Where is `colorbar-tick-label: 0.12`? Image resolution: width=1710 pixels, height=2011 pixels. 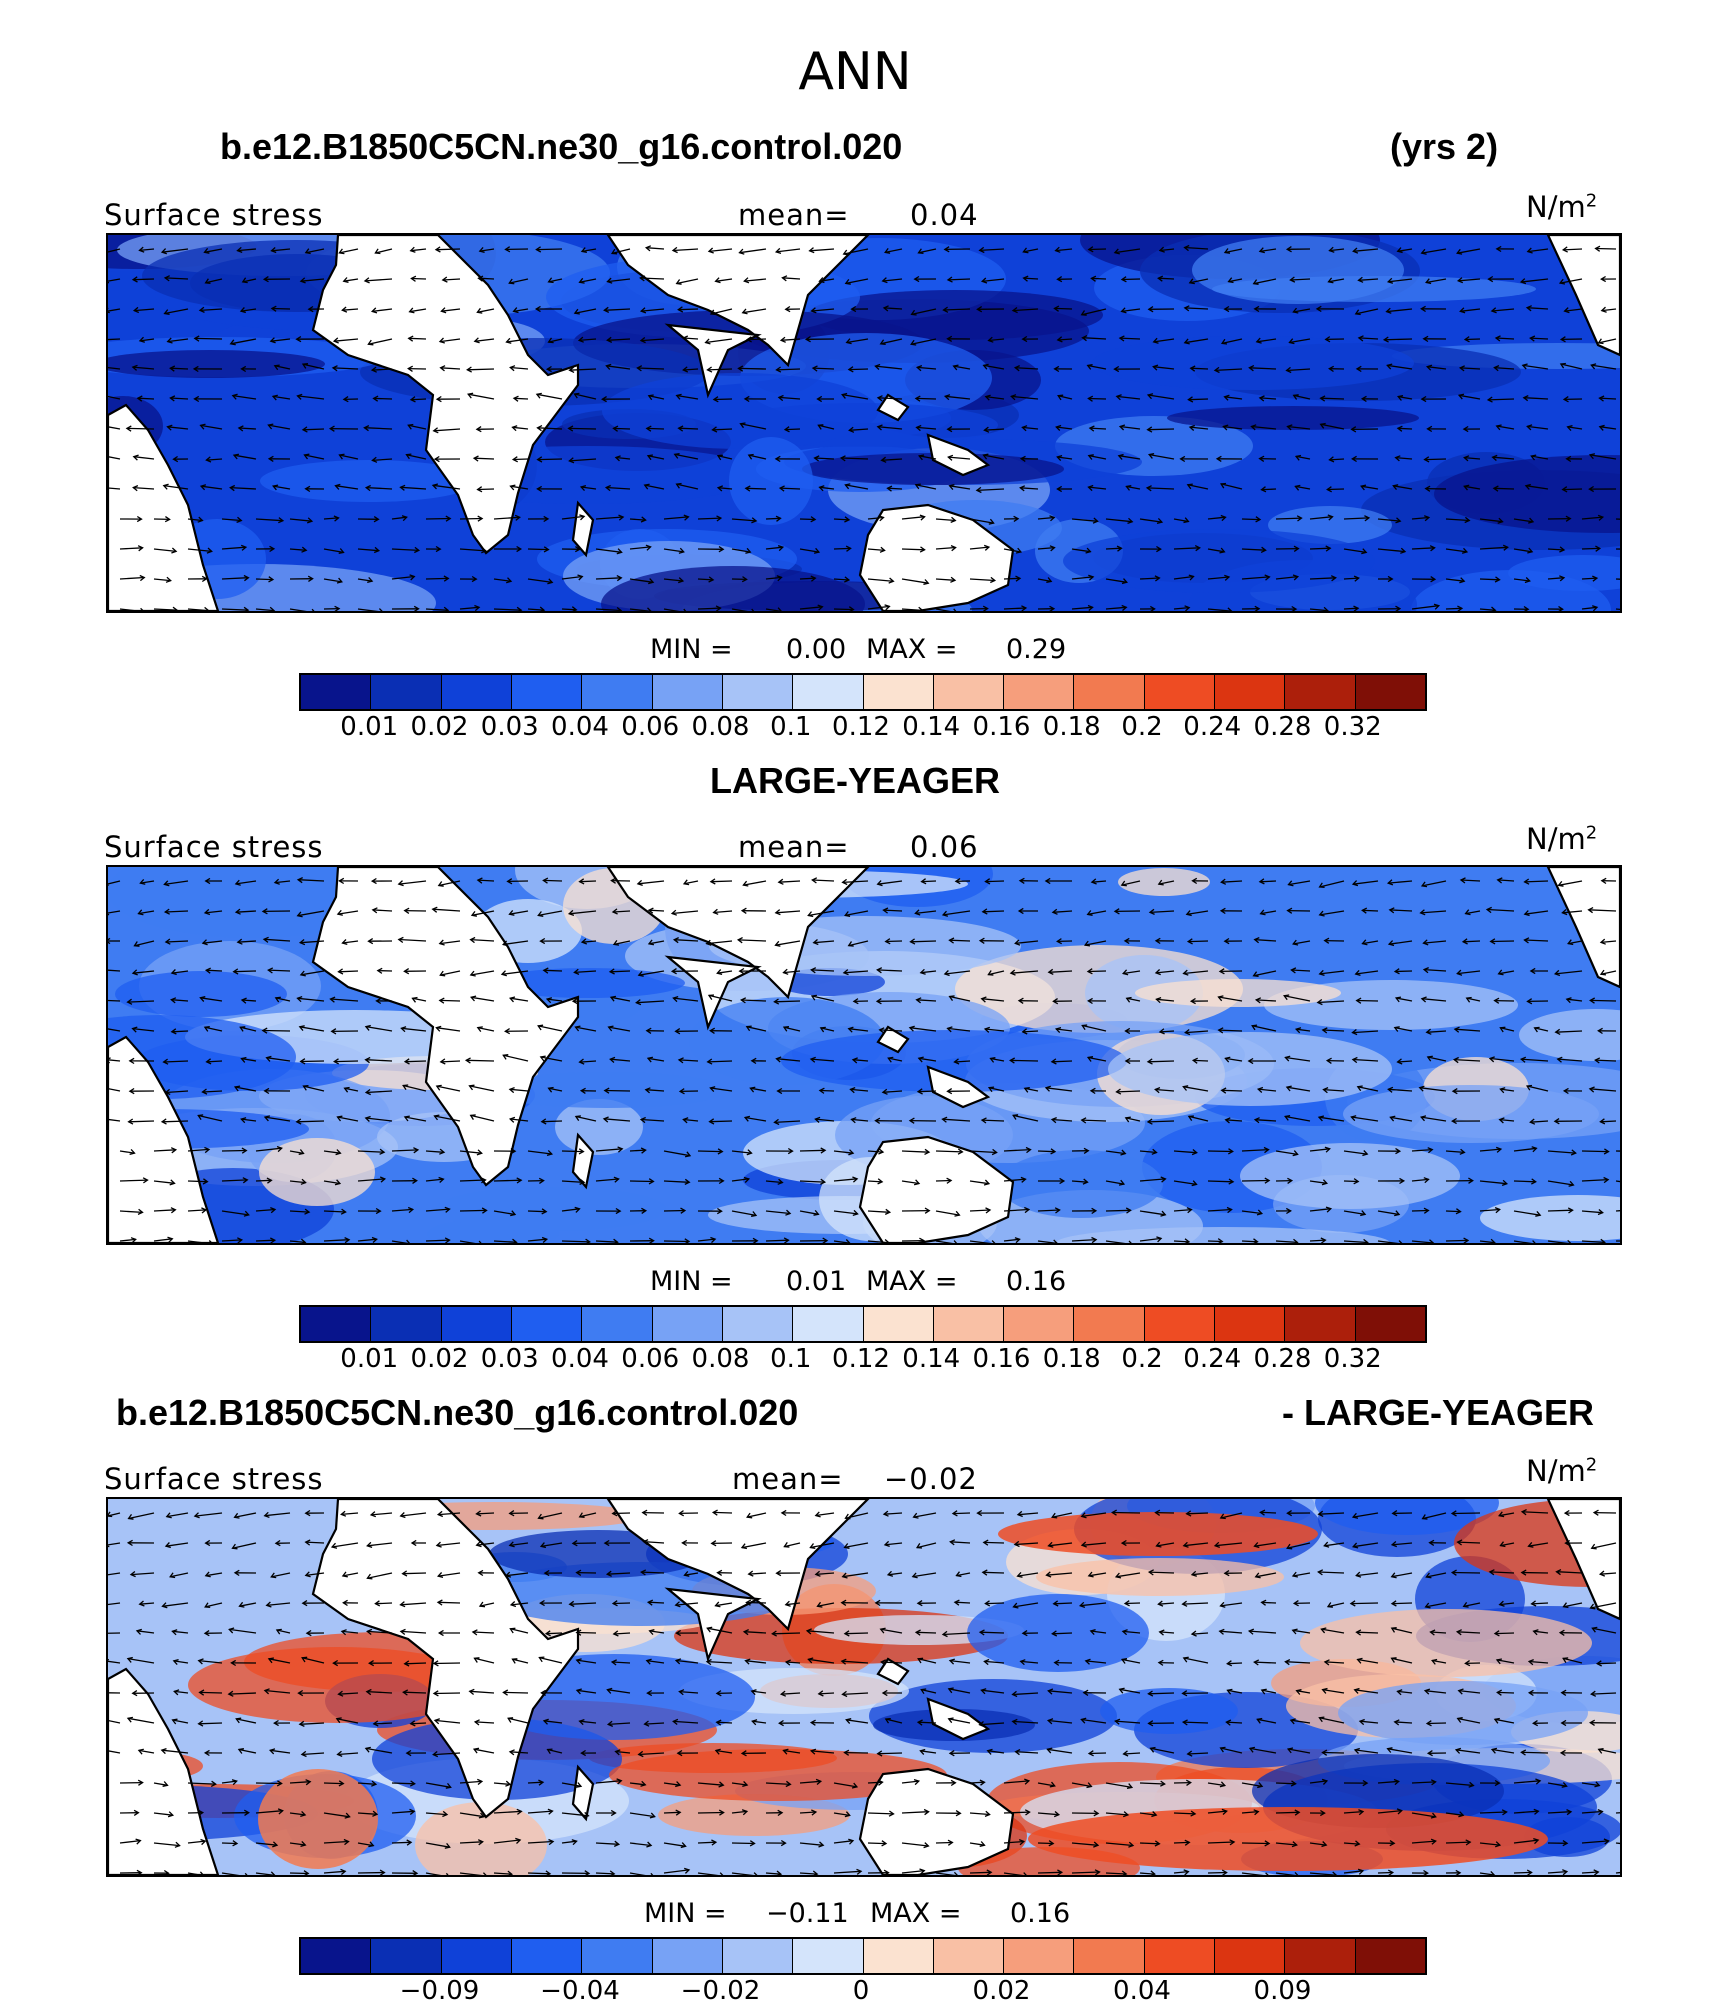
colorbar-tick-label: 0.12 is located at coordinates (861, 727).